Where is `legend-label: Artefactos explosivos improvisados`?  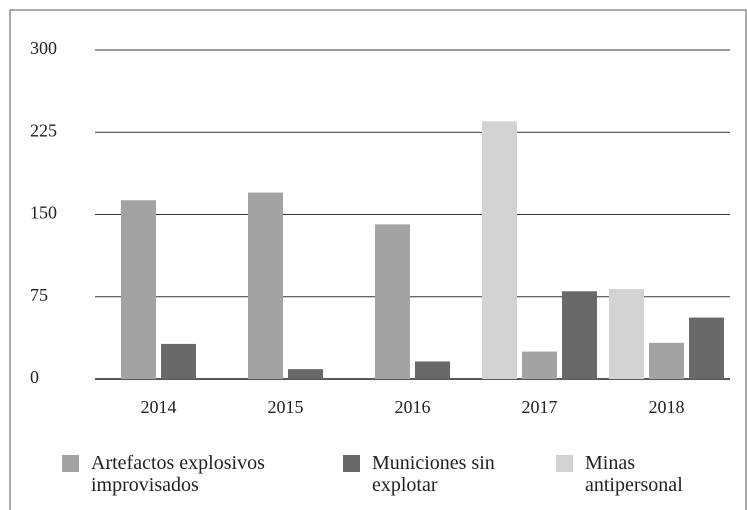
legend-label: Artefactos explosivos improvisados is located at coordinates (178, 474).